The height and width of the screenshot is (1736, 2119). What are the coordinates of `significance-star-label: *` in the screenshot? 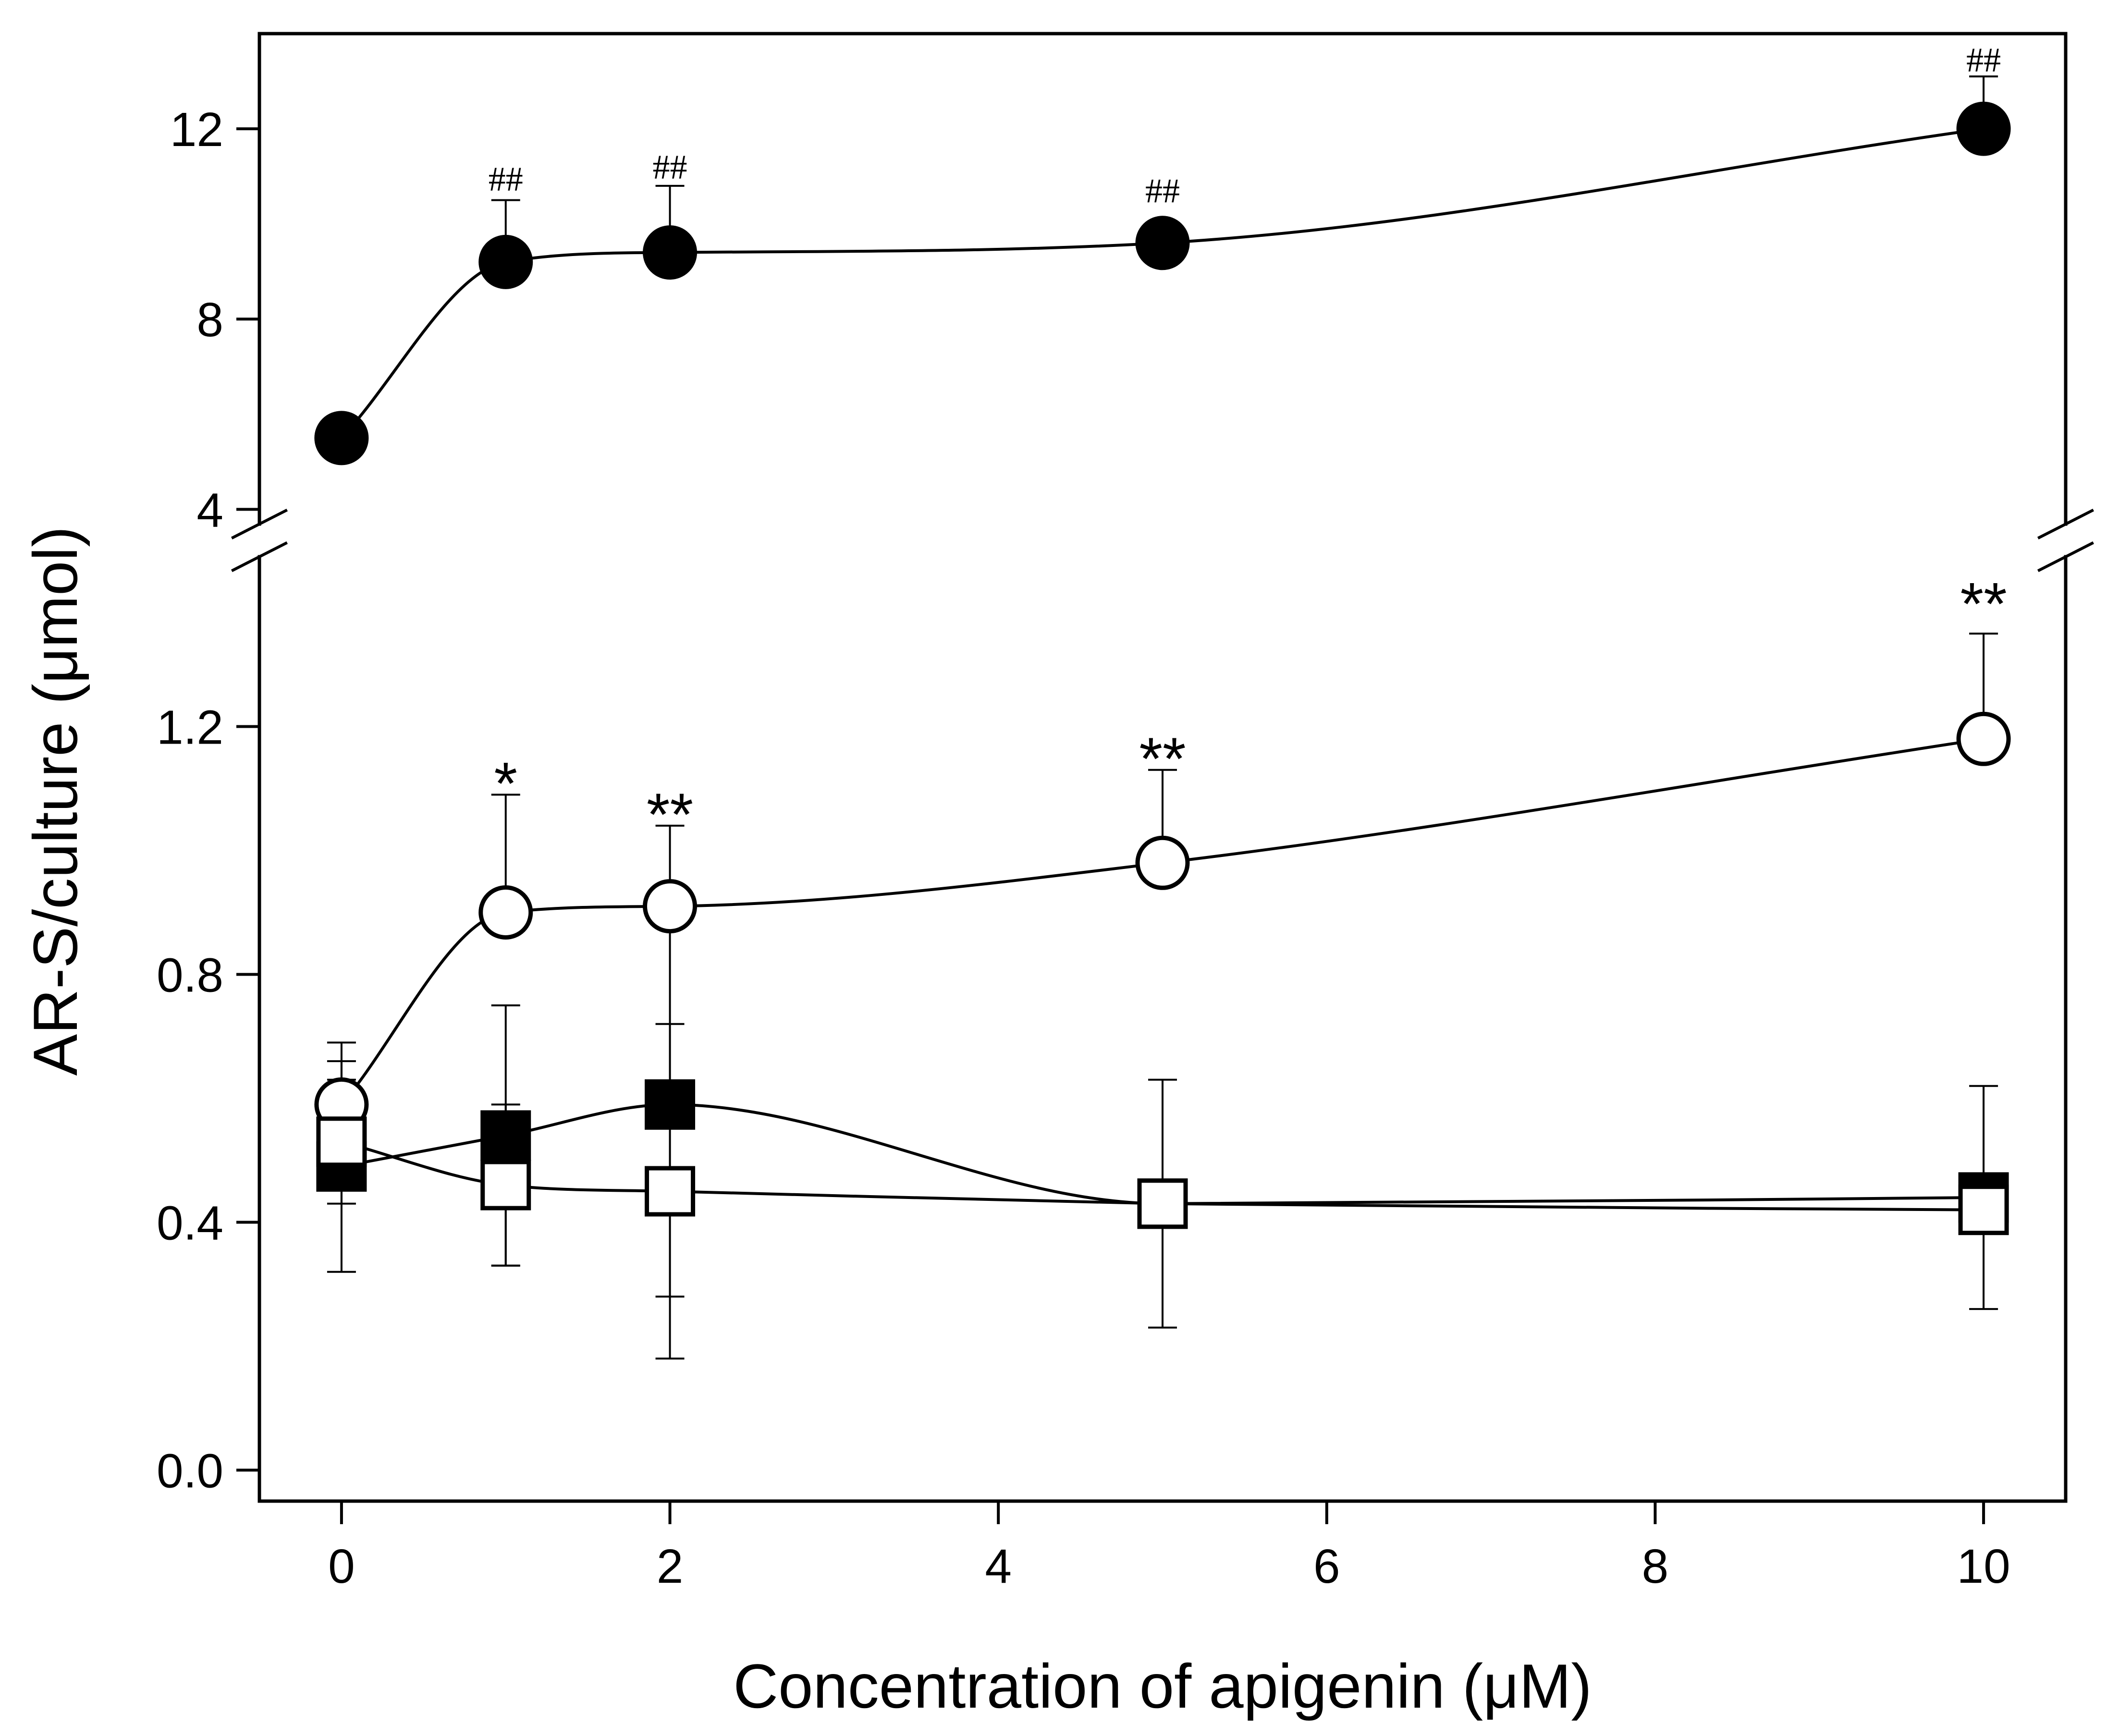 It's located at (506, 783).